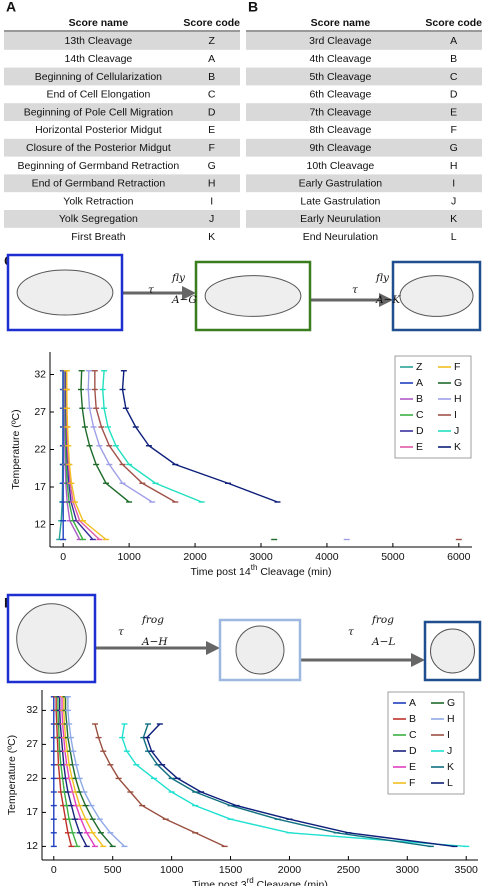  What do you see at coordinates (340, 77) in the screenshot?
I see `table-cell: 5th Cleavage` at bounding box center [340, 77].